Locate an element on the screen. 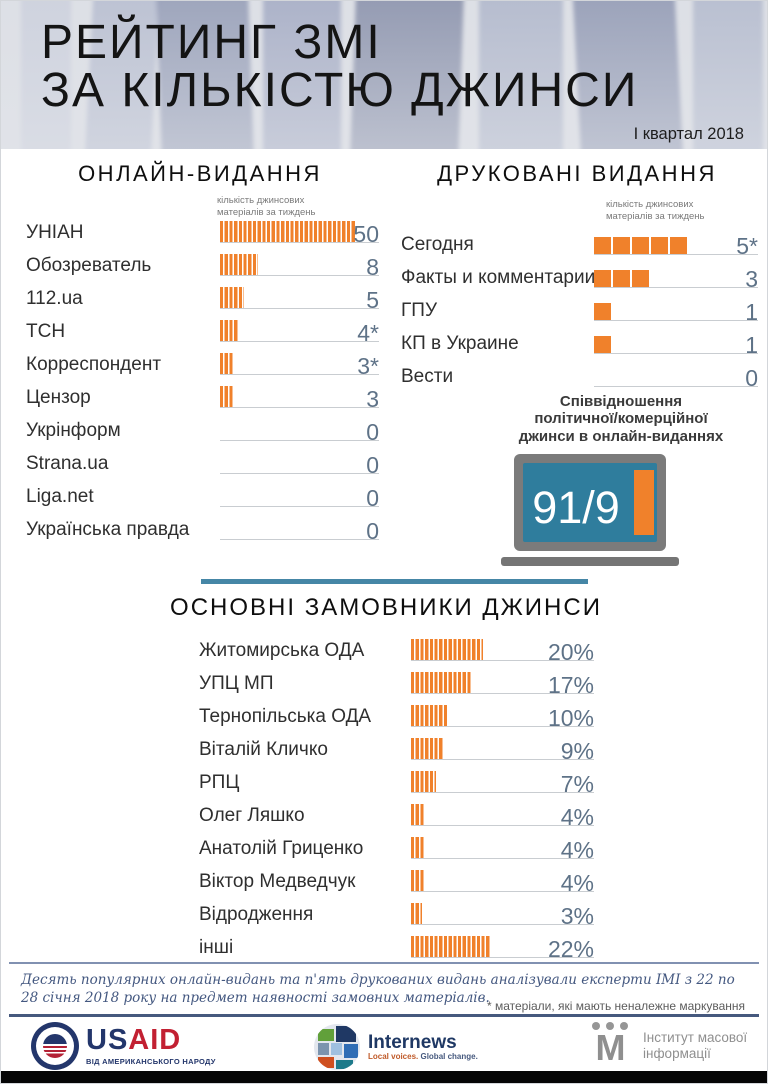 This screenshot has height=1084, width=768. jeansa-count-value: 3 is located at coordinates (372, 399).